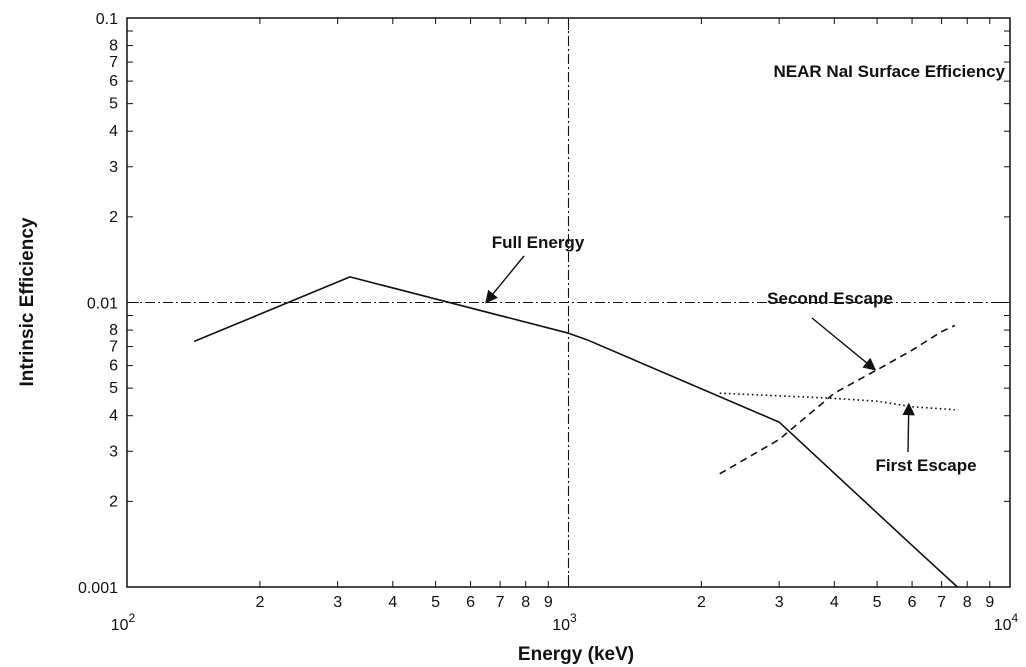  I want to click on annotation-full-energy: Full Energy, so click(538, 242).